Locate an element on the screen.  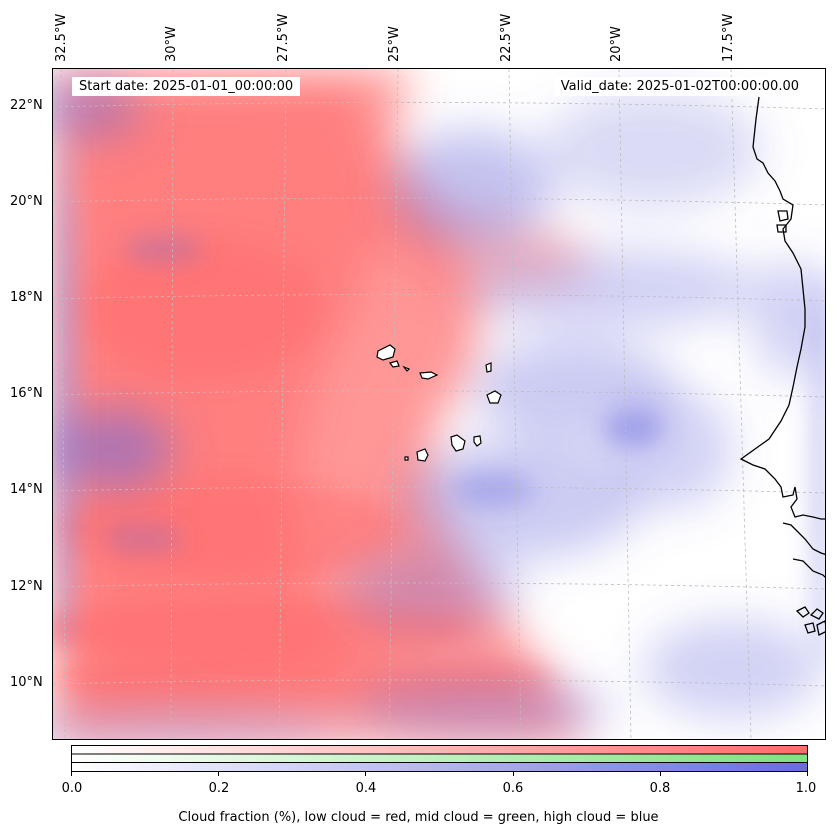
latitude-label: 16°N is located at coordinates (26, 393).